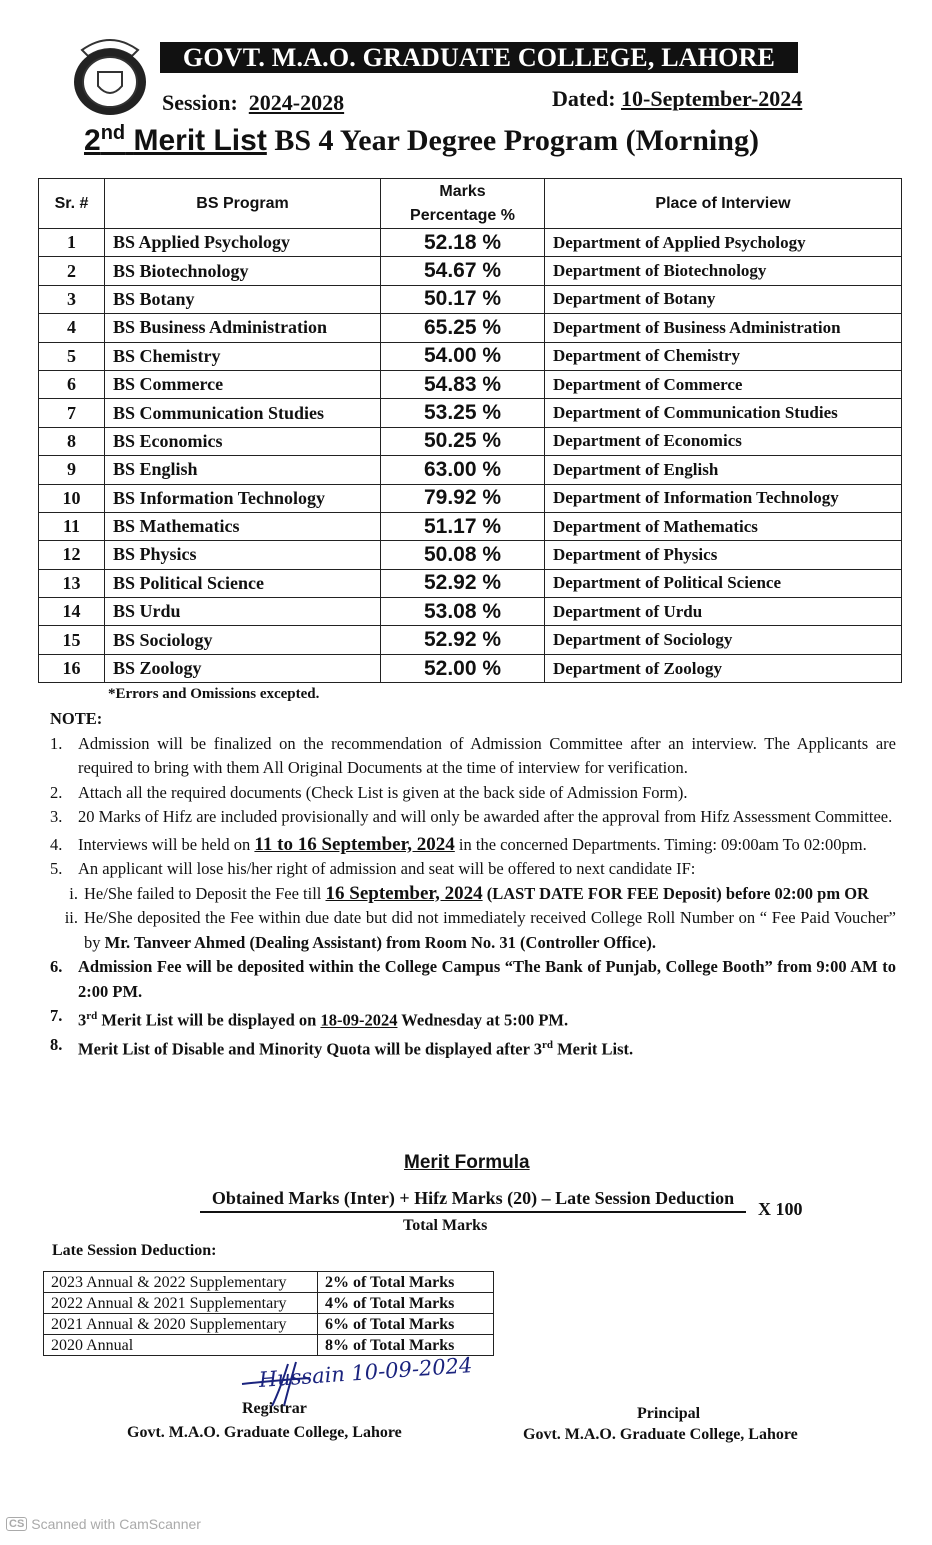 The width and height of the screenshot is (932, 1545). What do you see at coordinates (71, 384) in the screenshot?
I see `sr-cell: 6` at bounding box center [71, 384].